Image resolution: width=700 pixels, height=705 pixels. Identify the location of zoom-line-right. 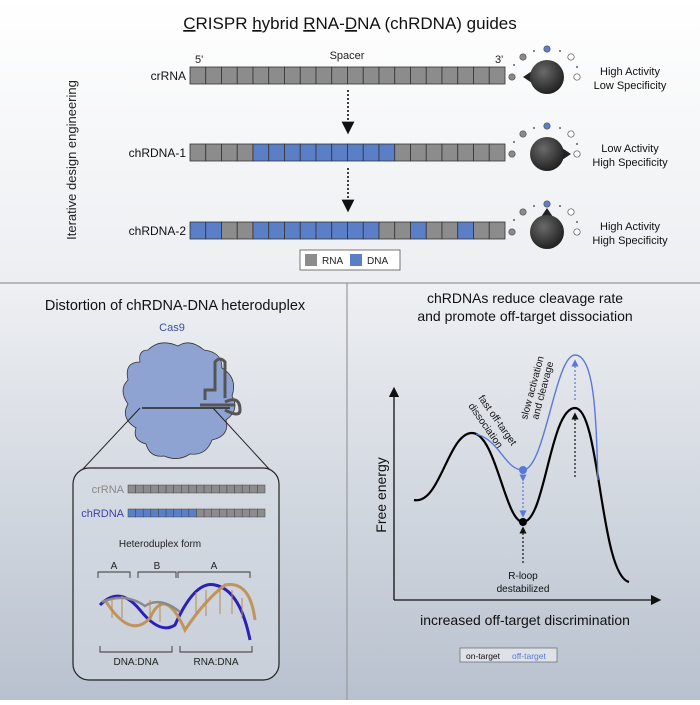
(241, 439).